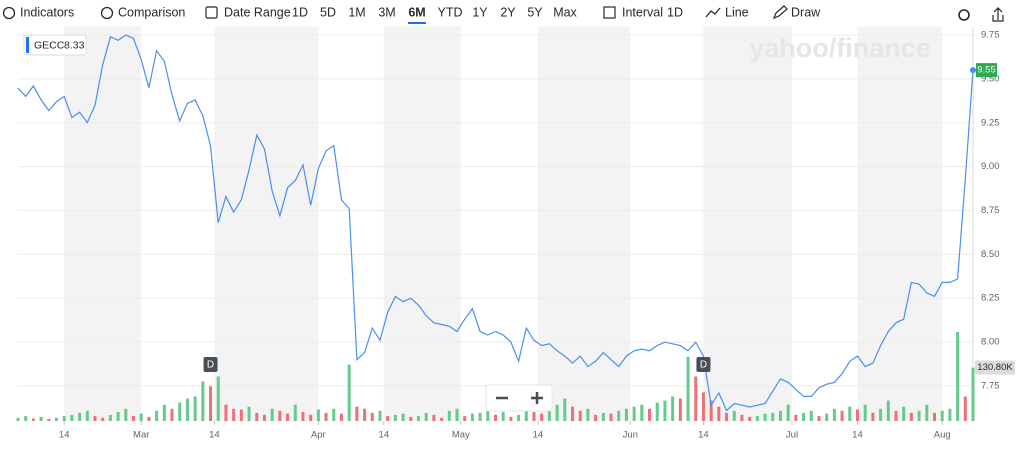 This screenshot has height=450, width=1024. Describe the element at coordinates (806, 12) in the screenshot. I see `draw-button: Draw` at that location.